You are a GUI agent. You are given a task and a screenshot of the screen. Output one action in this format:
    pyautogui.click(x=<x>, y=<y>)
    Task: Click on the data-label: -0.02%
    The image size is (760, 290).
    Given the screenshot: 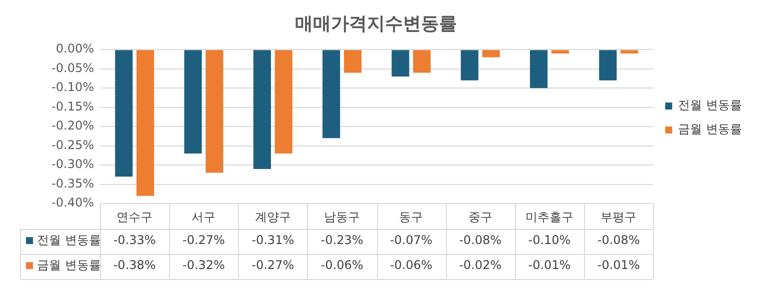 What is the action you would take?
    pyautogui.click(x=480, y=265)
    